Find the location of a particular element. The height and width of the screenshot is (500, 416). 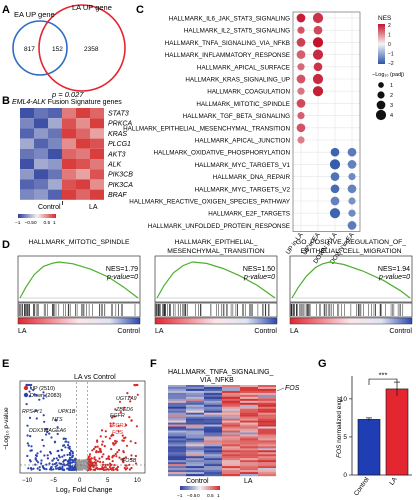

gsea-left-label: LA is located at coordinates (22, 331).